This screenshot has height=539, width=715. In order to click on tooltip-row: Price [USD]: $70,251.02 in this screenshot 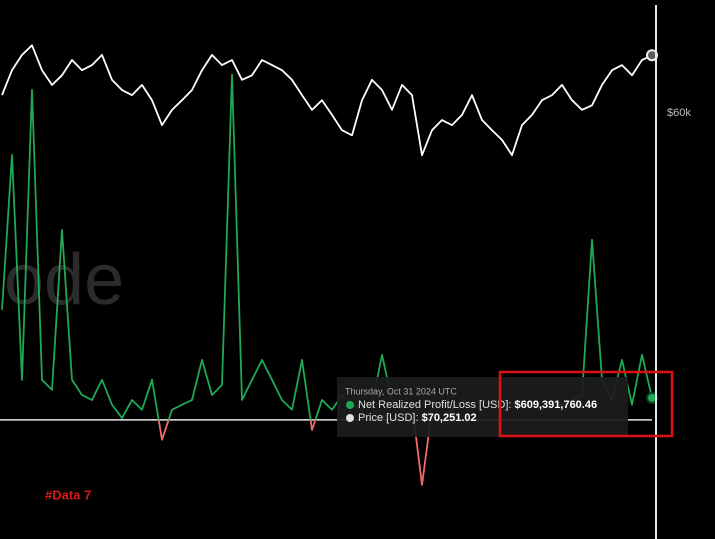, I will do `click(417, 418)`.